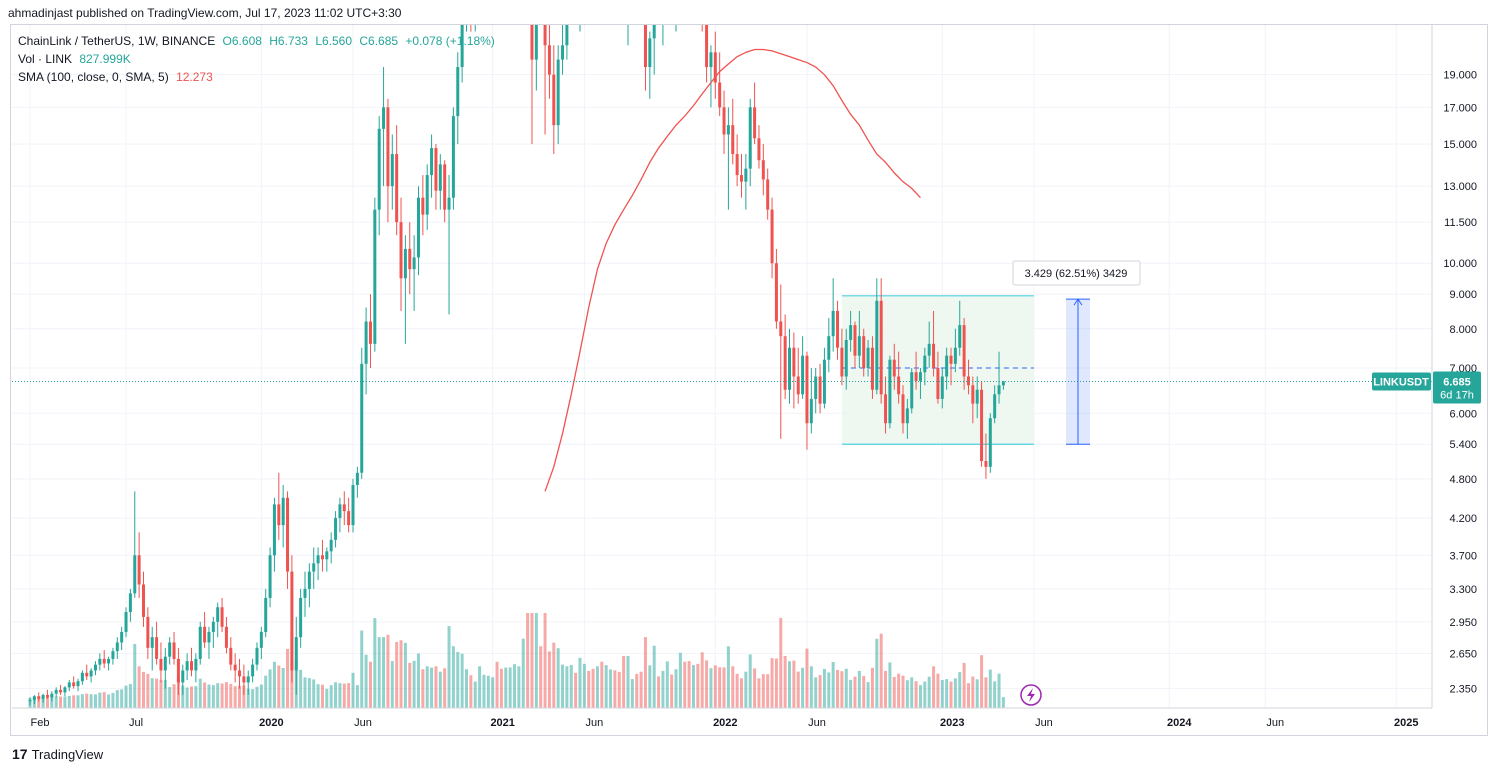  What do you see at coordinates (93, 77) in the screenshot?
I see `legend-sma-label: SMA (100, close, 0, SMA, 5)` at bounding box center [93, 77].